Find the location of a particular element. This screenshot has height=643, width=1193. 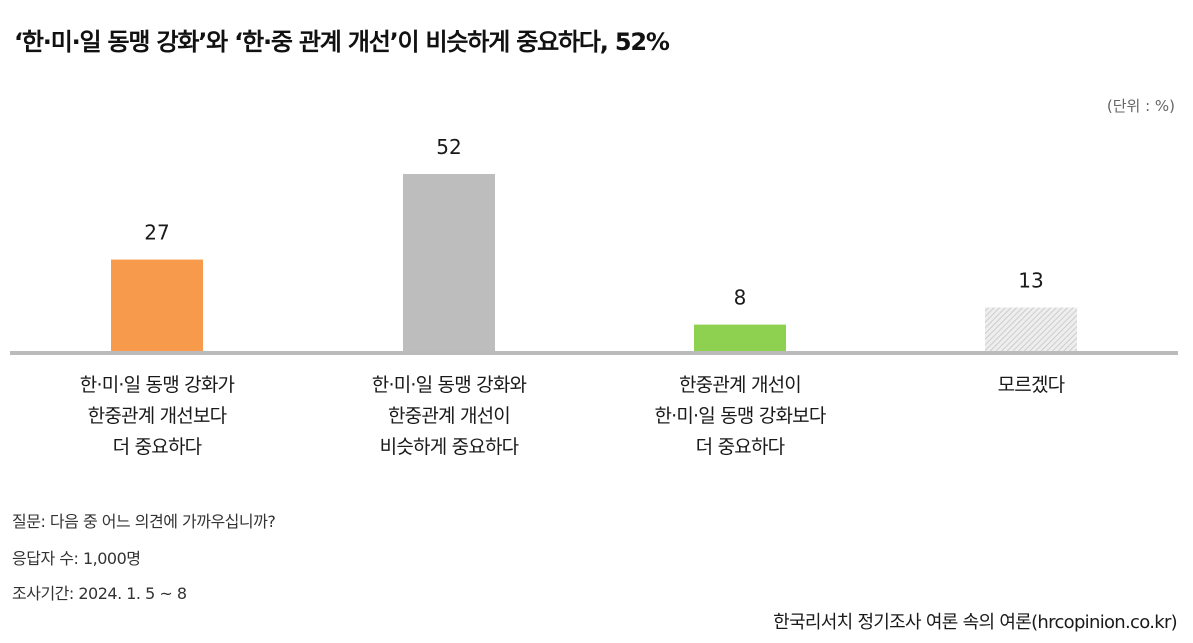

question-note: 질문: 다음 중 어느 의견에 가까우십니까? is located at coordinates (144, 521).